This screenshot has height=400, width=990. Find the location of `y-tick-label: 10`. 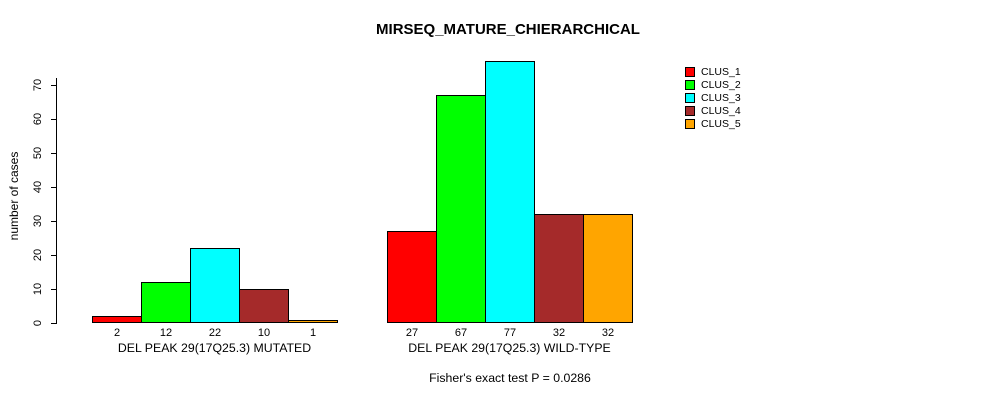

y-tick-label: 10 is located at coordinates (38, 289).